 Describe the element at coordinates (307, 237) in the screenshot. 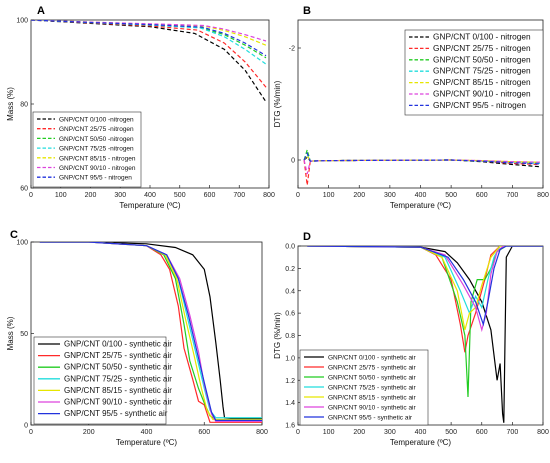

I see `panel-letter: D` at that location.